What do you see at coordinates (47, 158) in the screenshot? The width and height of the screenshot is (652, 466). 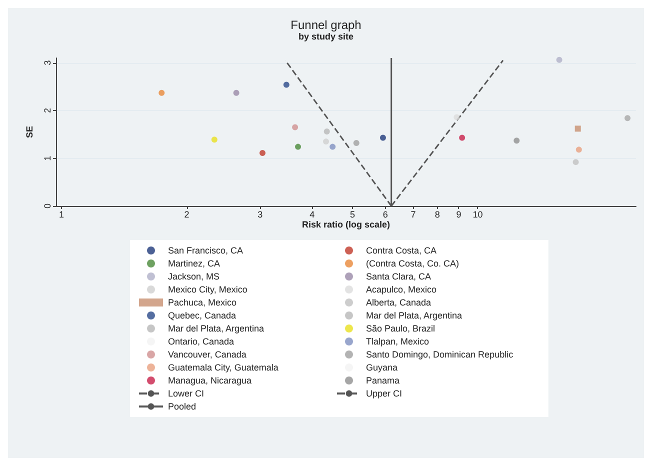 I see `y-tick-label: 1` at bounding box center [47, 158].